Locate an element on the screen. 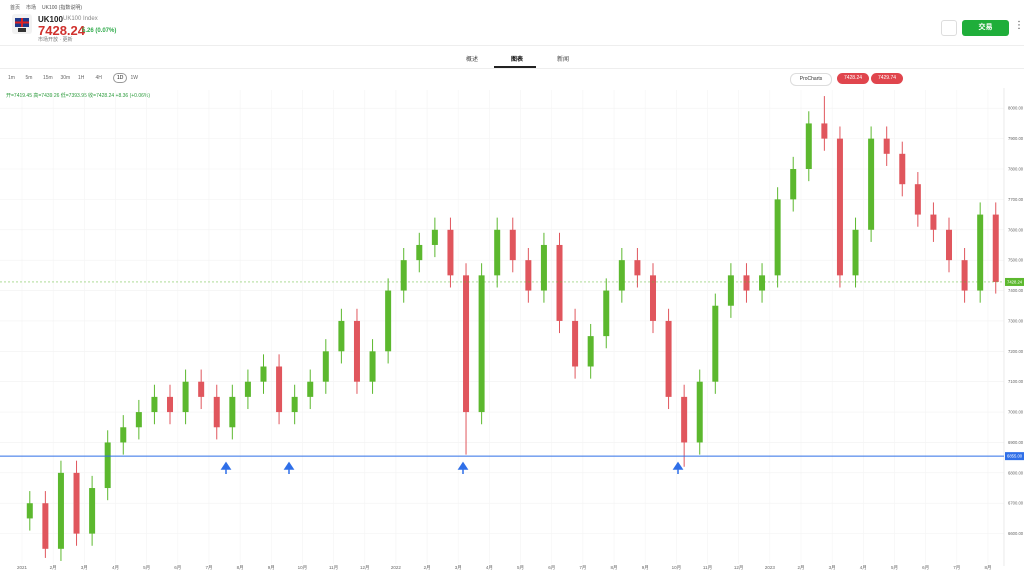 Image resolution: width=1024 pixels, height=573 pixels. full-name: UK100 Index is located at coordinates (80, 19).